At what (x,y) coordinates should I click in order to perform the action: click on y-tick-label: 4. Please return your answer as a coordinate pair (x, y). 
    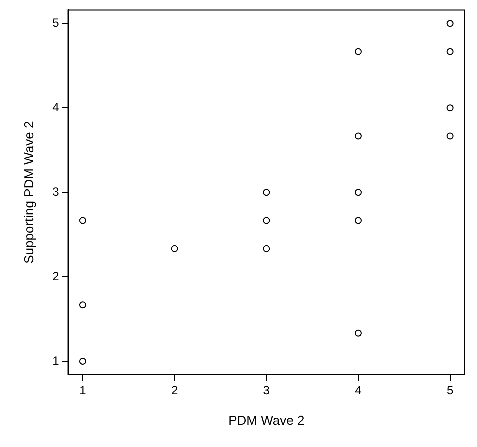
    Looking at the image, I should click on (56, 107).